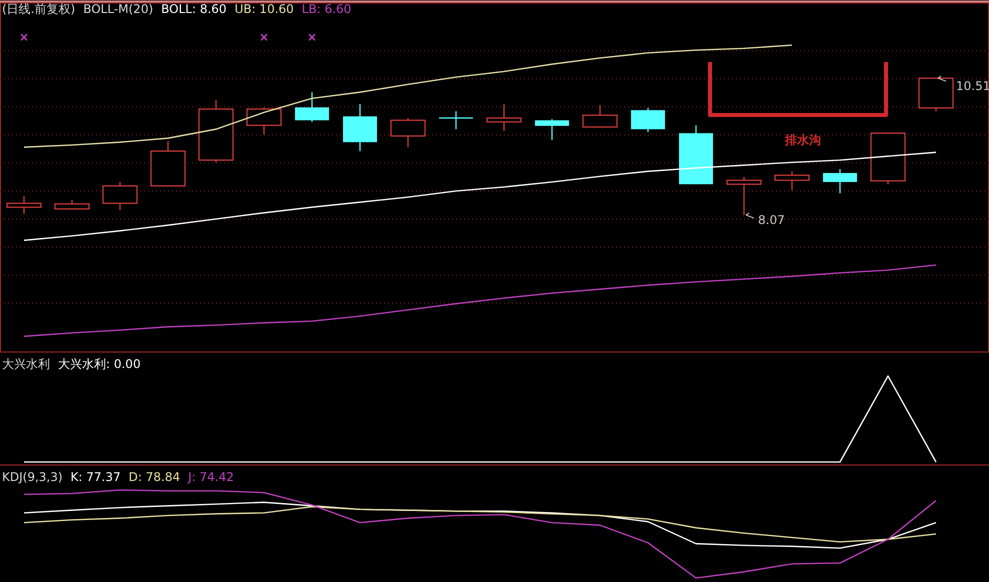 Image resolution: width=989 pixels, height=582 pixels. I want to click on series-label: K: 77.37, so click(95, 477).